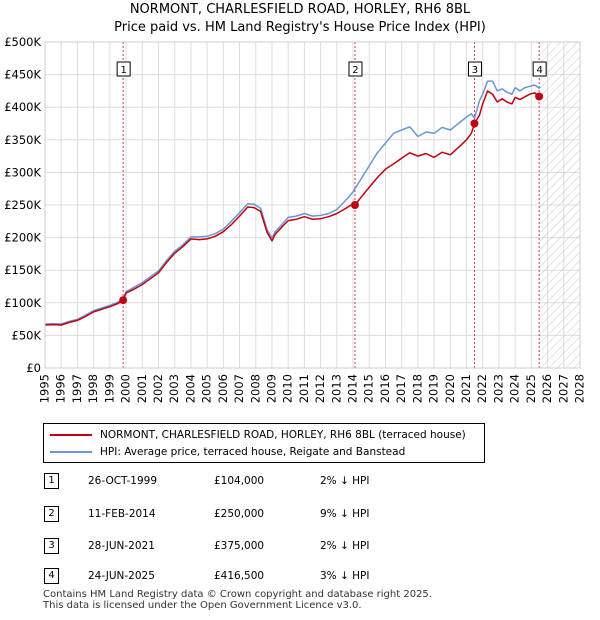 The height and width of the screenshot is (620, 600). I want to click on x-tick-label: 2010, so click(288, 388).